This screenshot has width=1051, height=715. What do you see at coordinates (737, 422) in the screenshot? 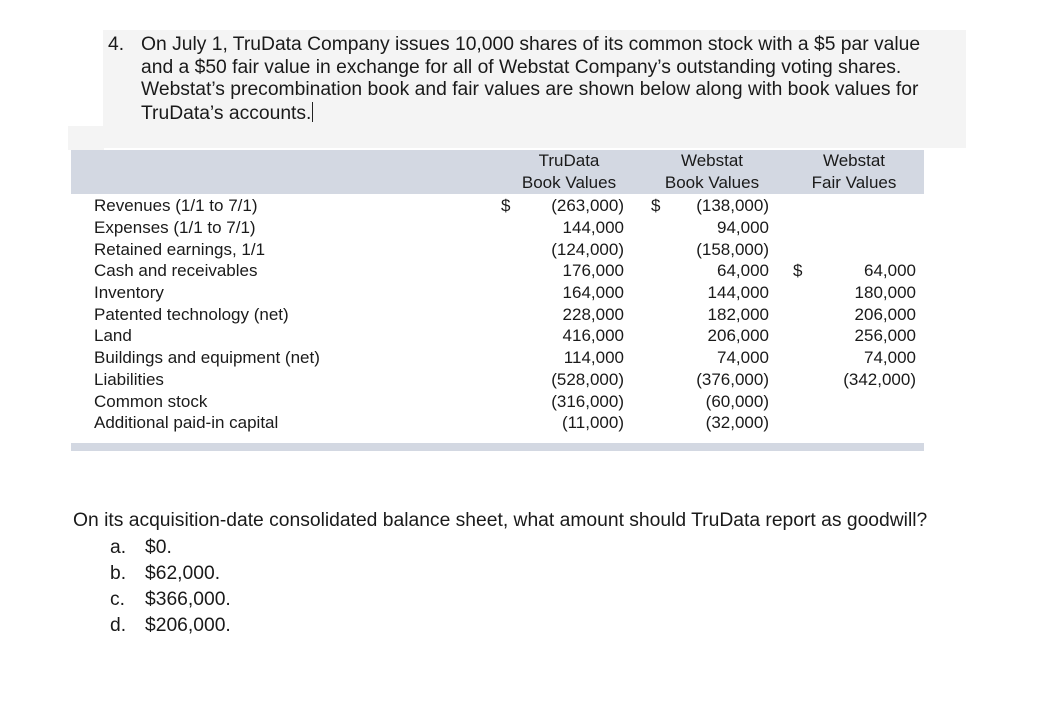
I see `webstat-book-value: (32,000)` at bounding box center [737, 422].